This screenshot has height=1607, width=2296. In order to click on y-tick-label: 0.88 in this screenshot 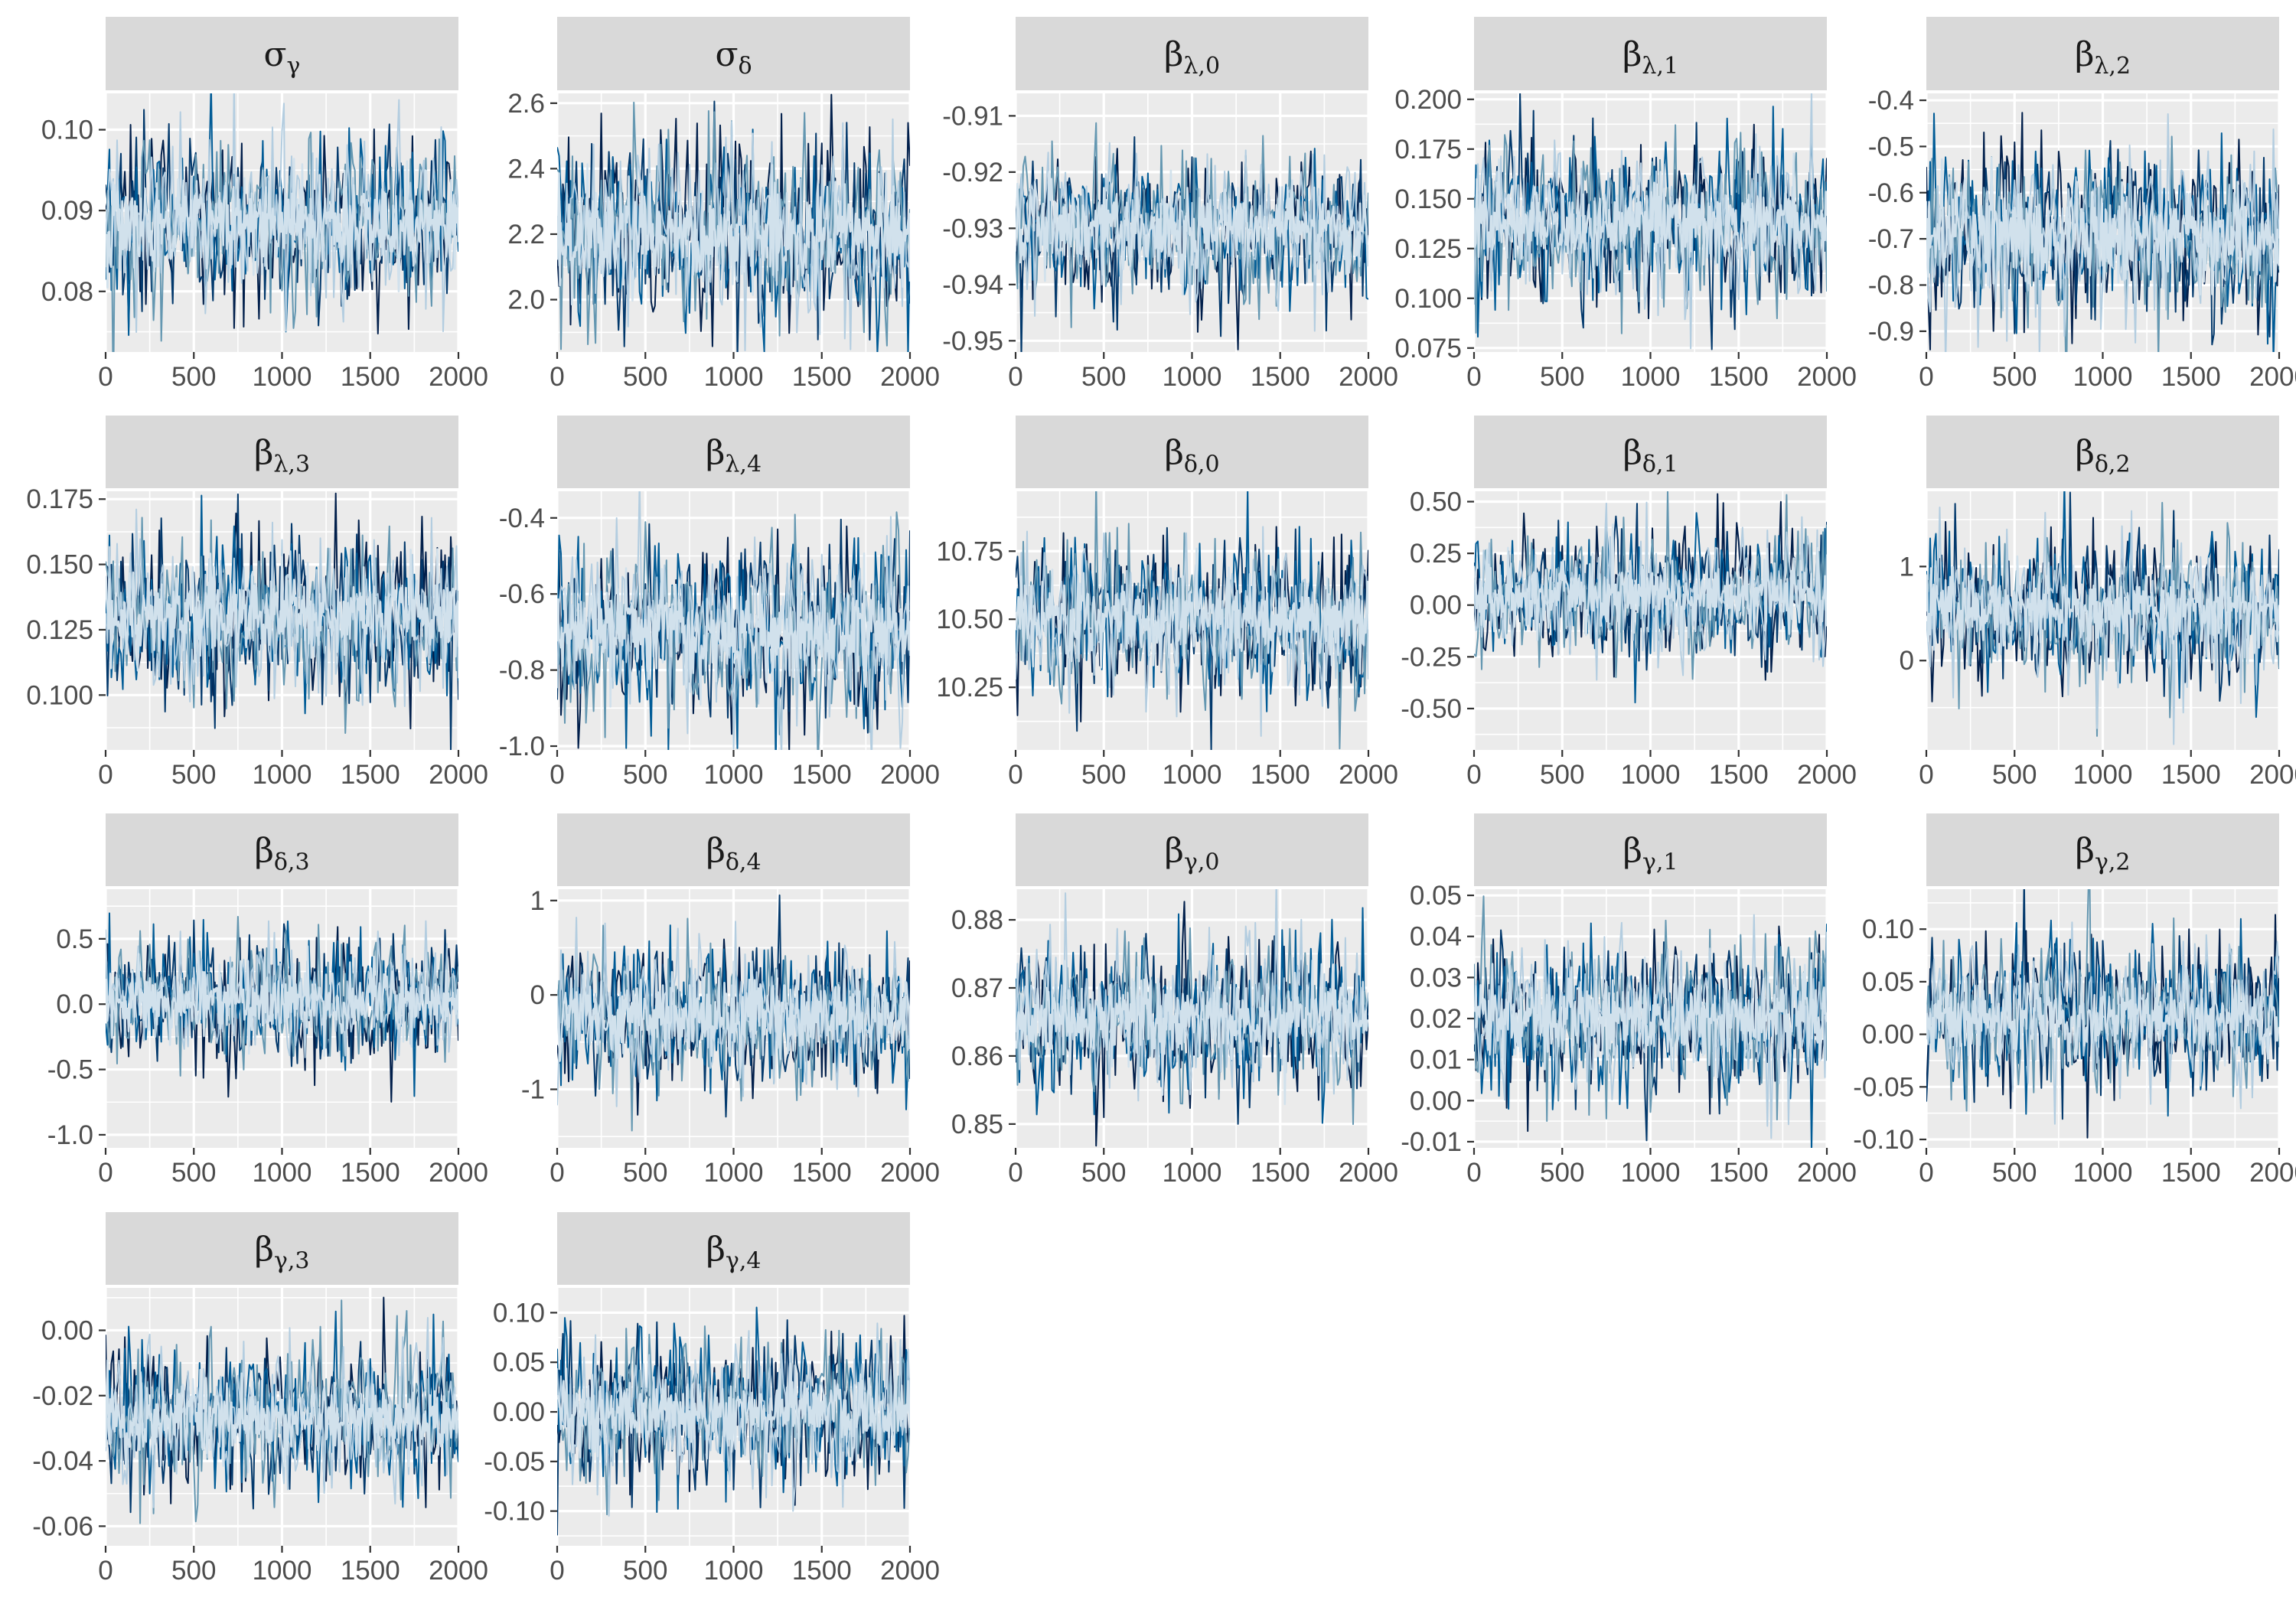, I will do `click(977, 920)`.